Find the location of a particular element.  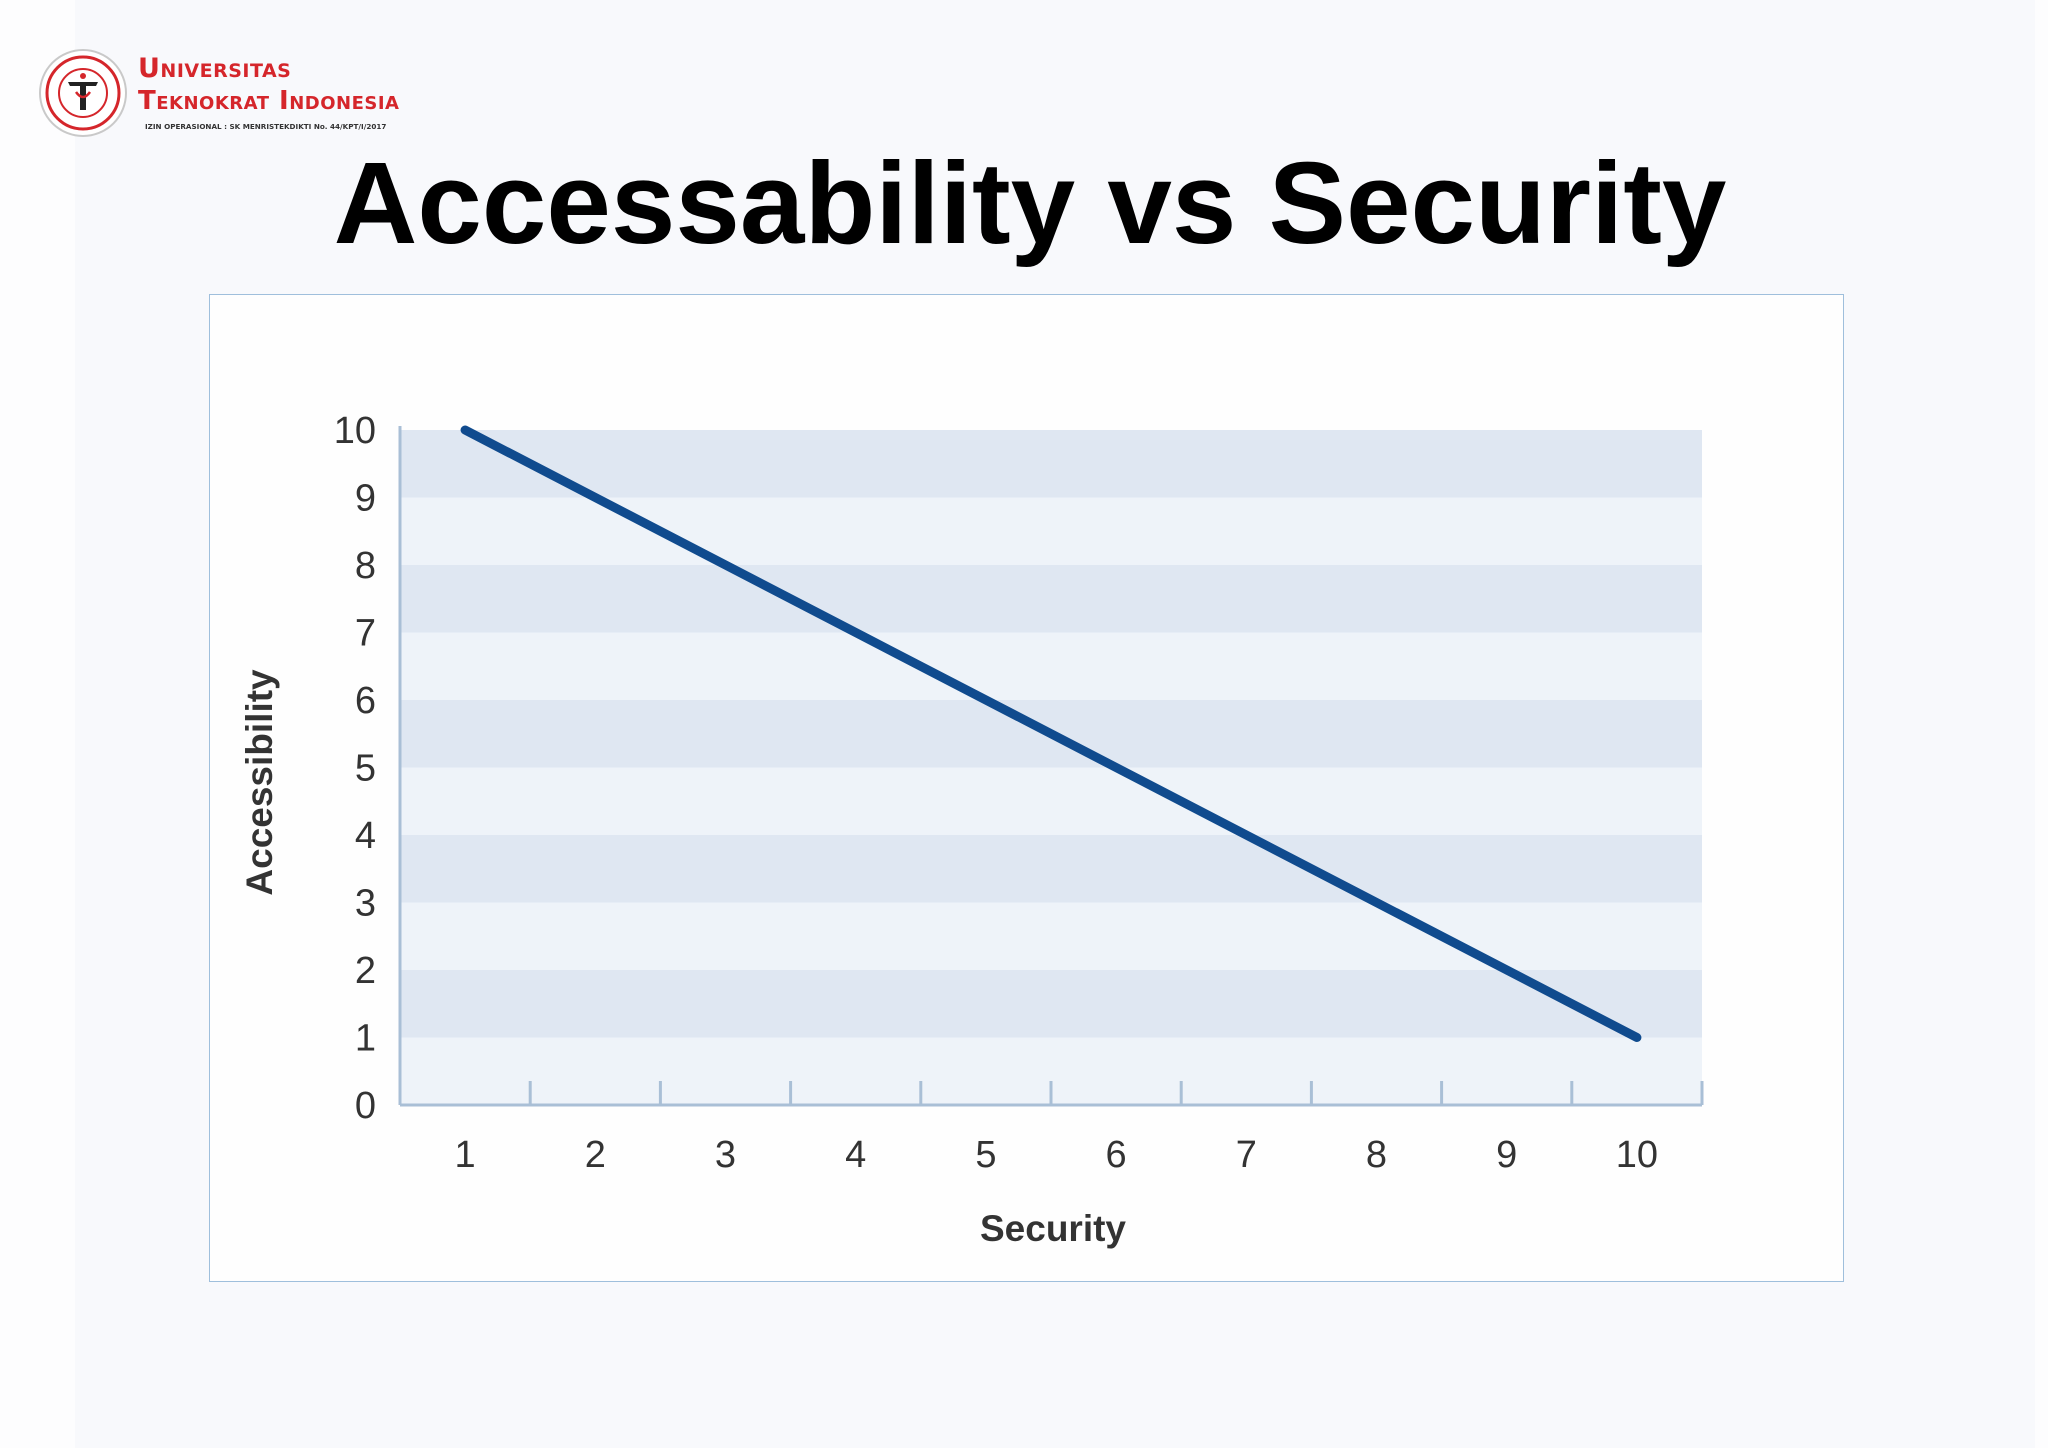

page-title: Accessability vs Security is located at coordinates (1030, 203).